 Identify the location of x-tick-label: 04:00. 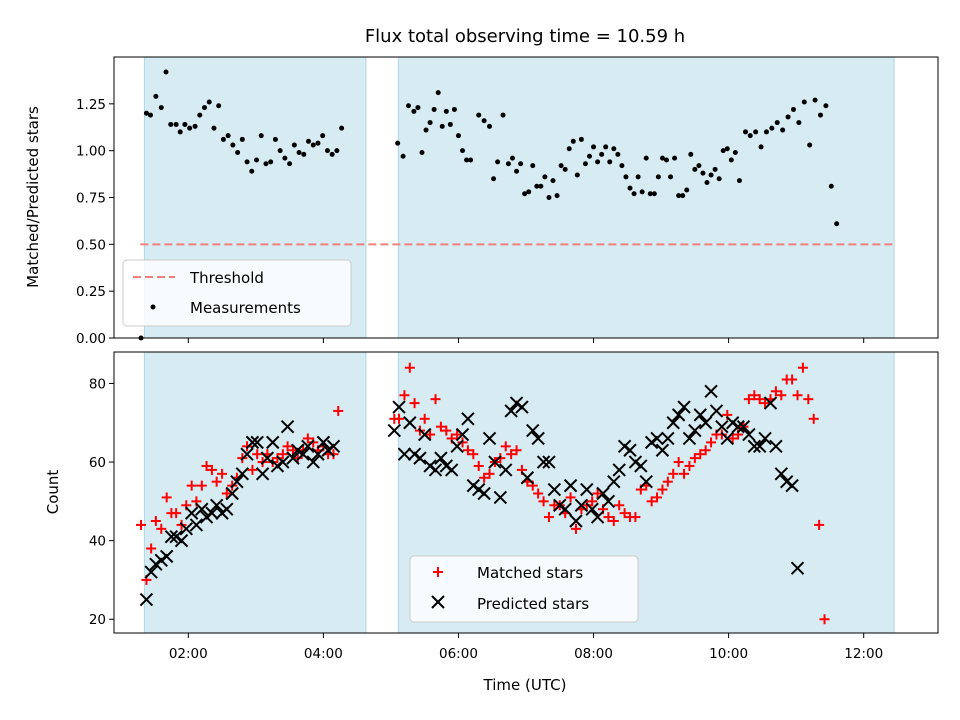
(323, 654).